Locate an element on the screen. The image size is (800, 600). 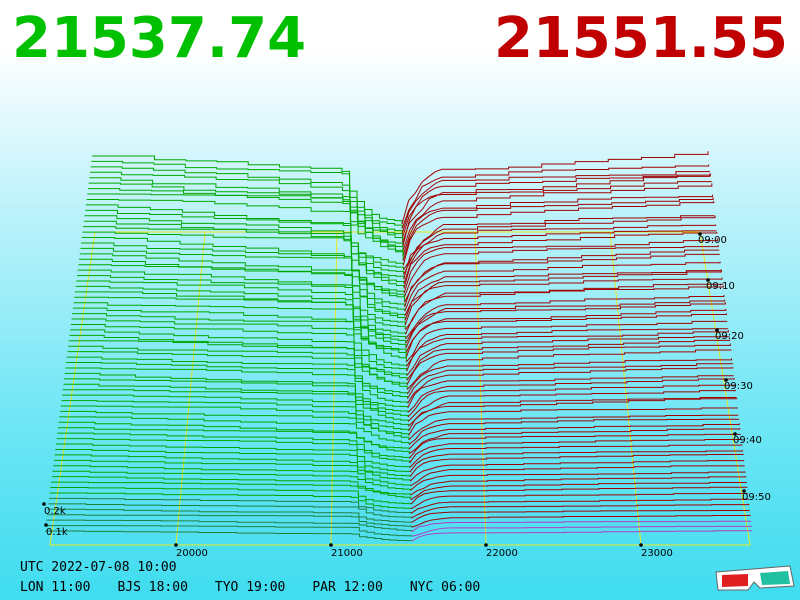
ask-price: 21551.55 is located at coordinates (640, 38).